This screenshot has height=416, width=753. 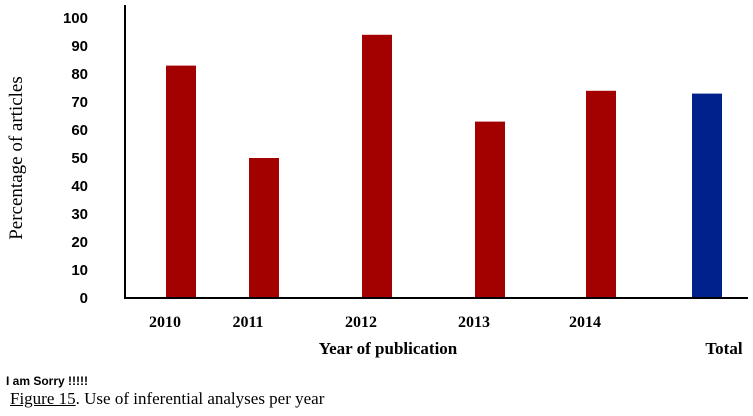 I want to click on figure-number: Figure 15, so click(x=43, y=398).